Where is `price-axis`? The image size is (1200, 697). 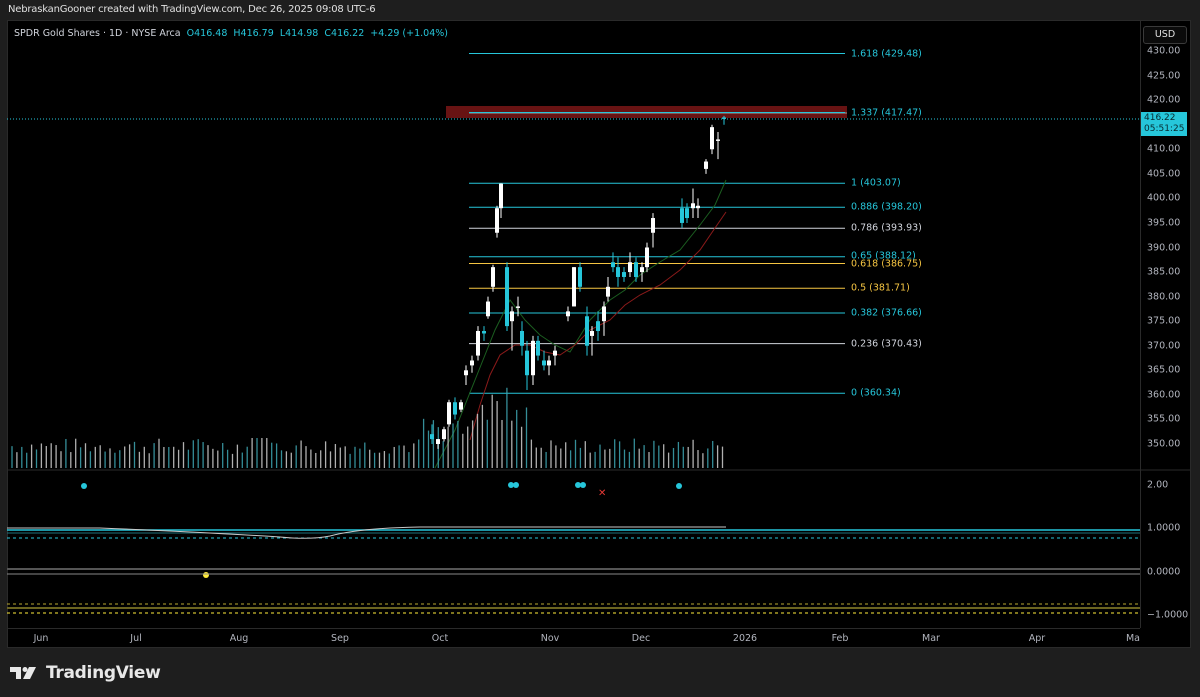 price-axis is located at coordinates (1165, 324).